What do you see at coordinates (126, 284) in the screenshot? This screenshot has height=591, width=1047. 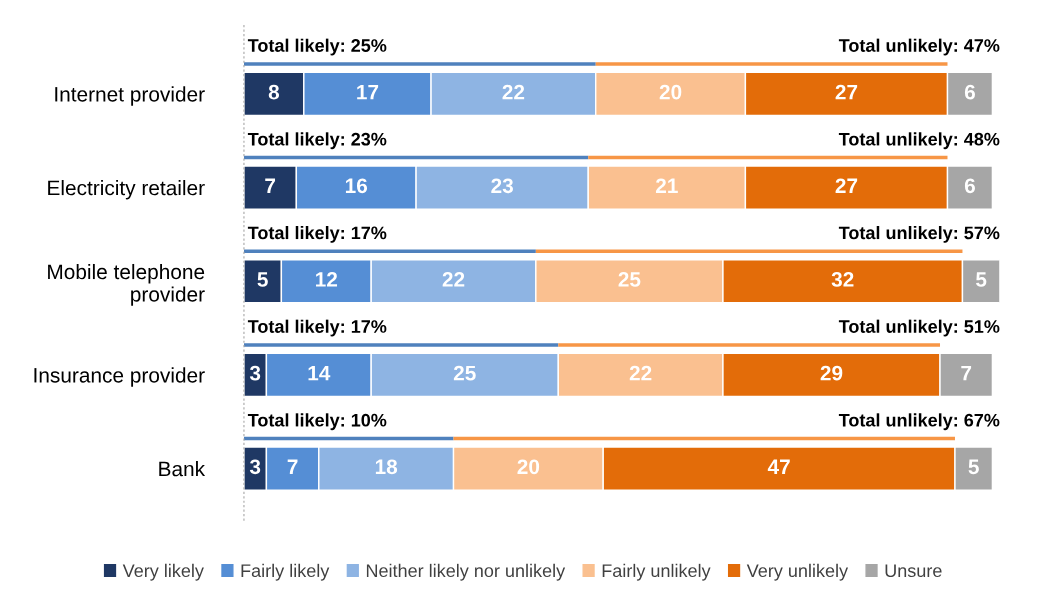 I see `y-tick-label: Mobile telephone provider` at bounding box center [126, 284].